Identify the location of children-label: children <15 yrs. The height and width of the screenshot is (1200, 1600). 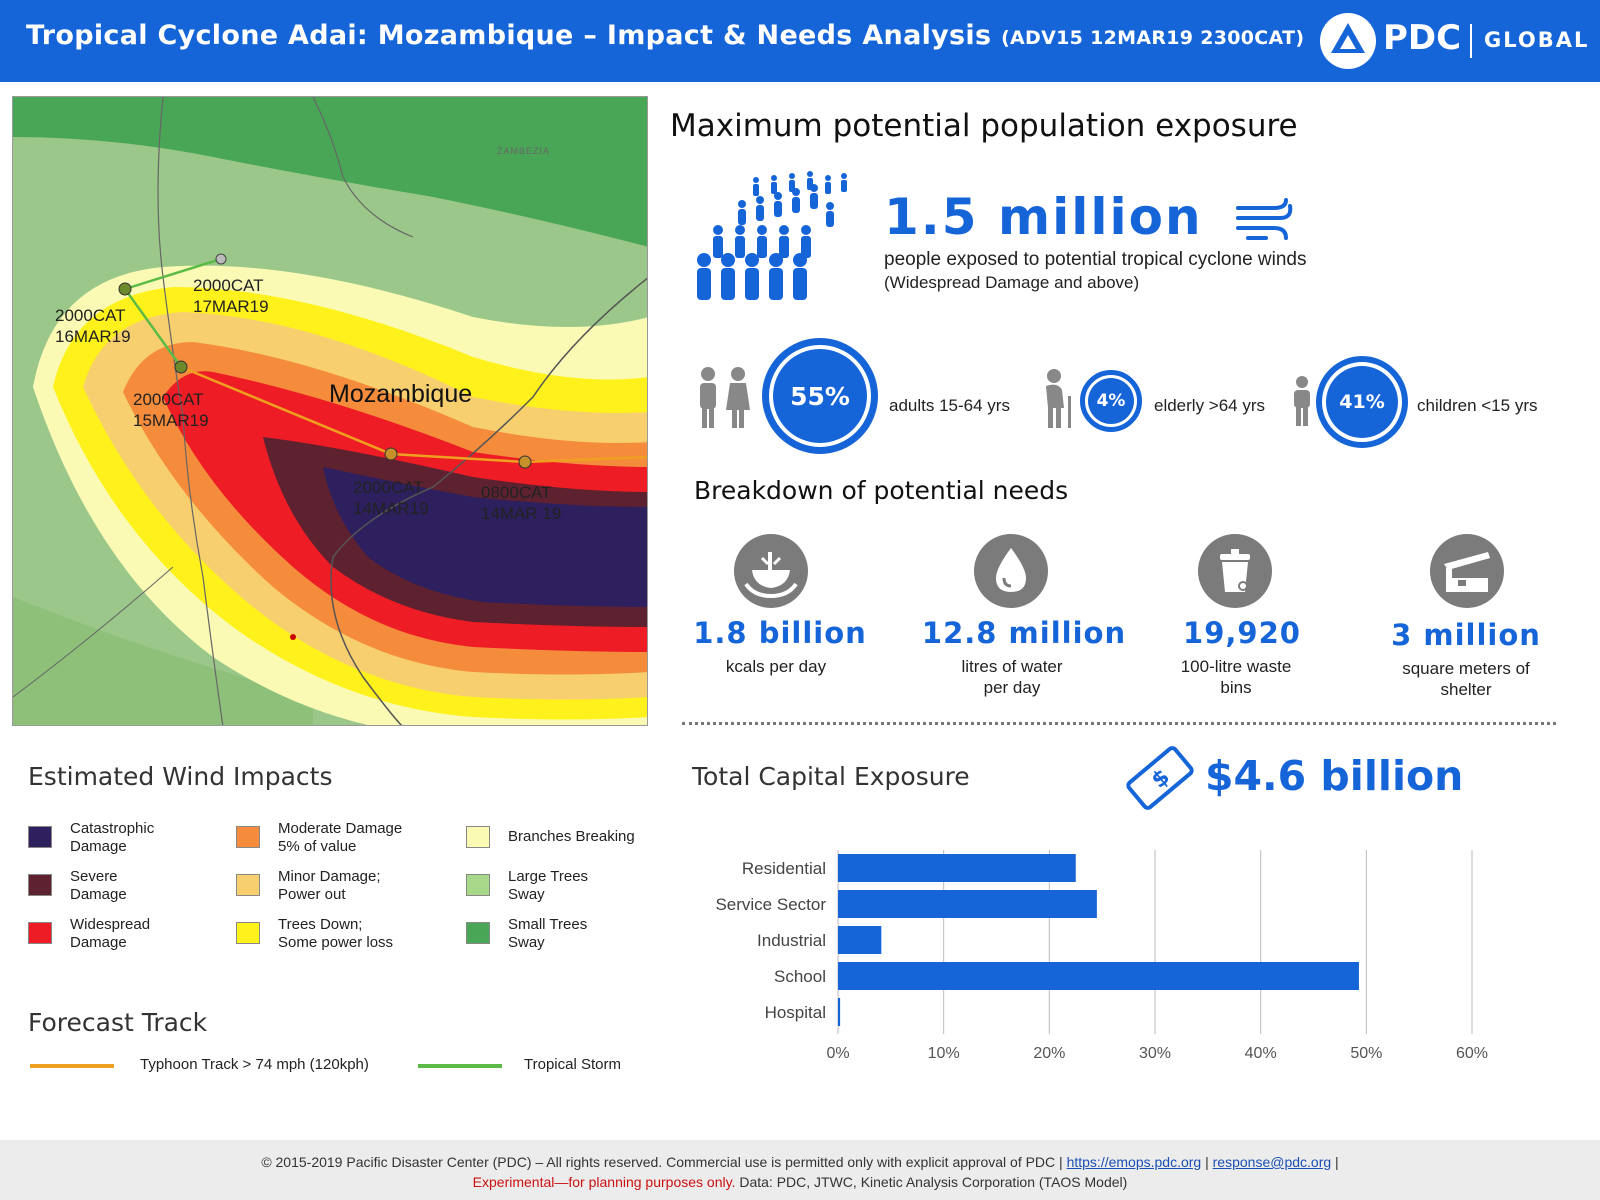
(1477, 405).